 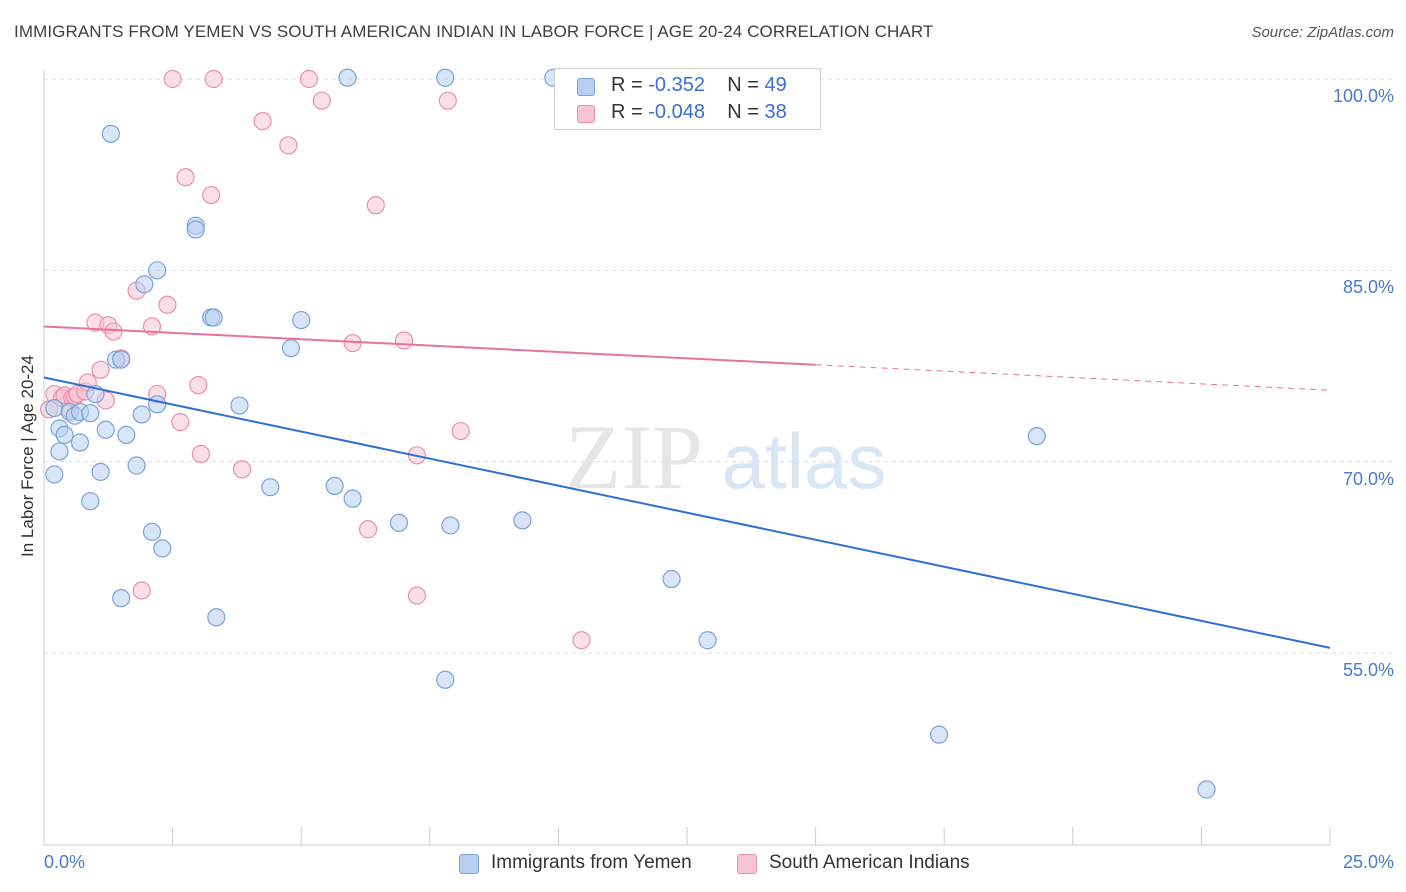 What do you see at coordinates (1368, 478) in the screenshot?
I see `y-tick-label: 70.0%` at bounding box center [1368, 478].